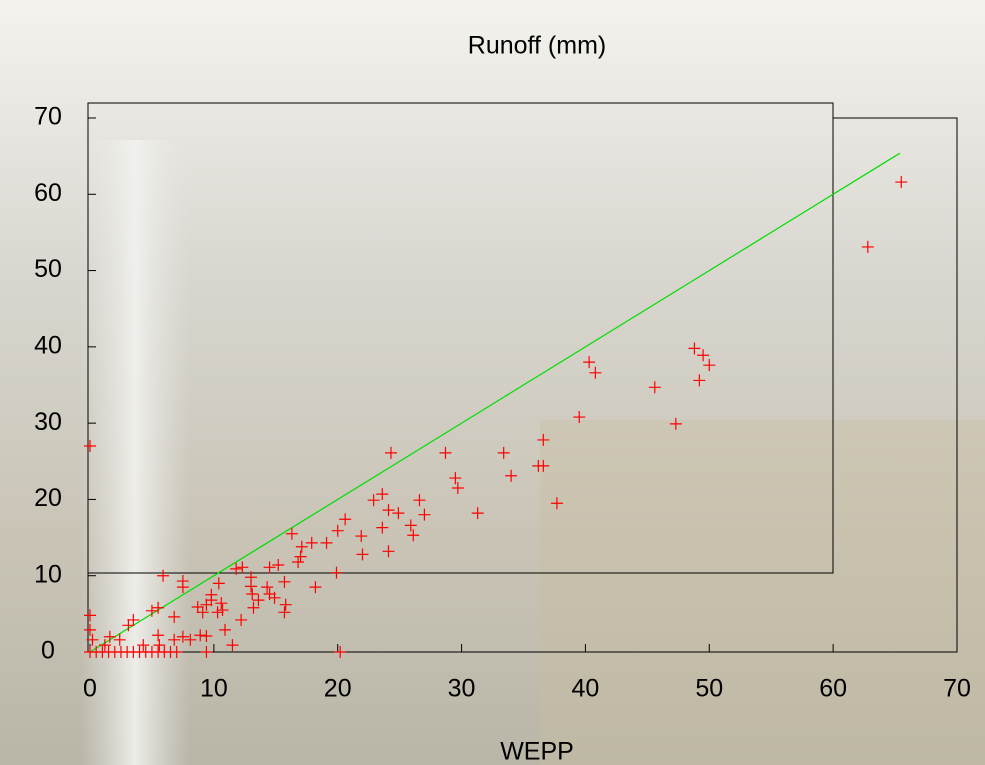  Describe the element at coordinates (709, 689) in the screenshot. I see `x-tick-label: 50` at that location.